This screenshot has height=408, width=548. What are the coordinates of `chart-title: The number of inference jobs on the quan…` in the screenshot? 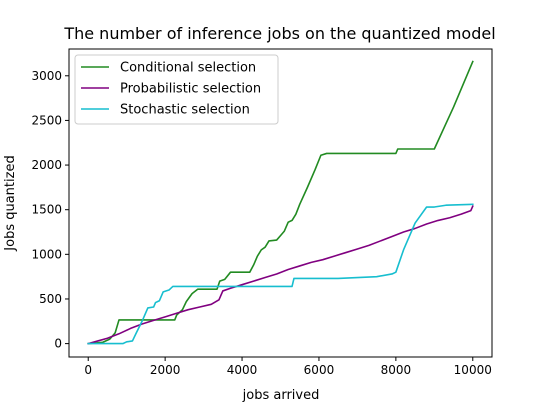 It's located at (279, 33).